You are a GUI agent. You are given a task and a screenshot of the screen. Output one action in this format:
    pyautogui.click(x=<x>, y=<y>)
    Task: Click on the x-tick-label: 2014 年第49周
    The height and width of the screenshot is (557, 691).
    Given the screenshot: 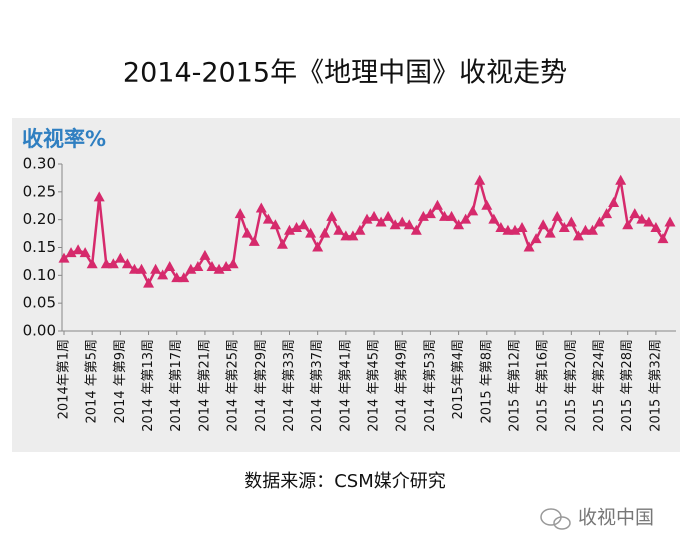 What is the action you would take?
    pyautogui.click(x=402, y=385)
    